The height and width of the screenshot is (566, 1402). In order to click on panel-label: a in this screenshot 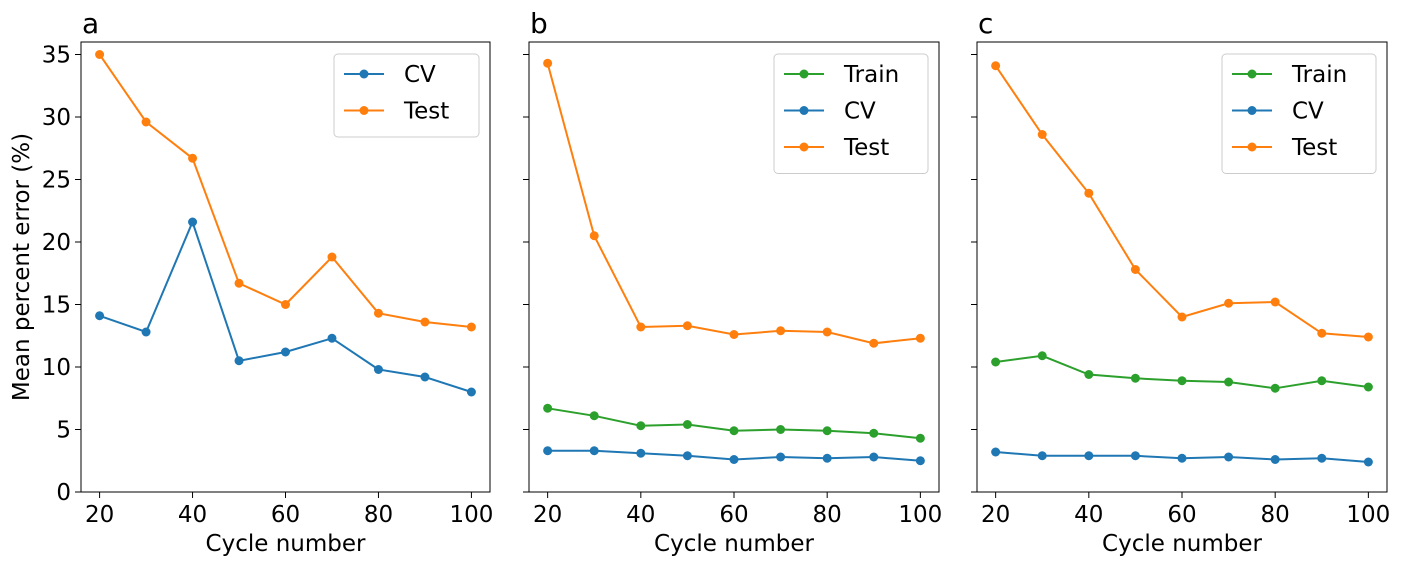, I will do `click(90, 23)`.